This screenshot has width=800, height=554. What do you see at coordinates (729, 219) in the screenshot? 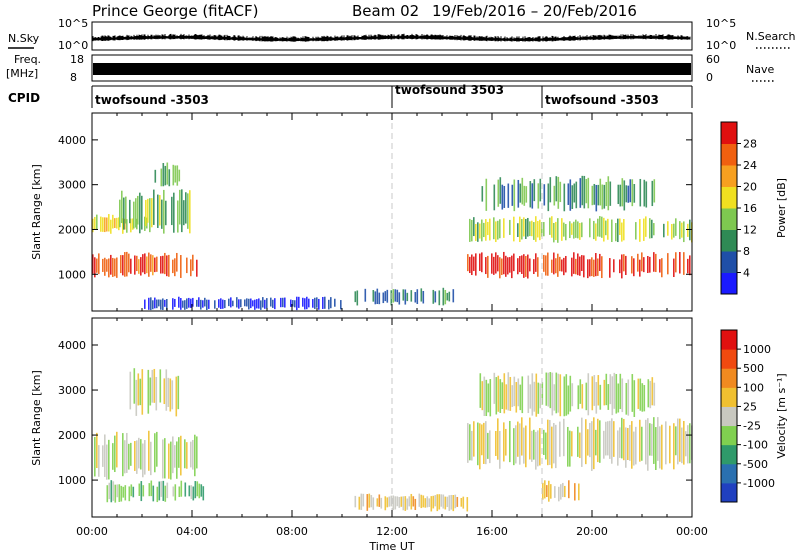
I see `colorbar-swatch` at bounding box center [729, 219].